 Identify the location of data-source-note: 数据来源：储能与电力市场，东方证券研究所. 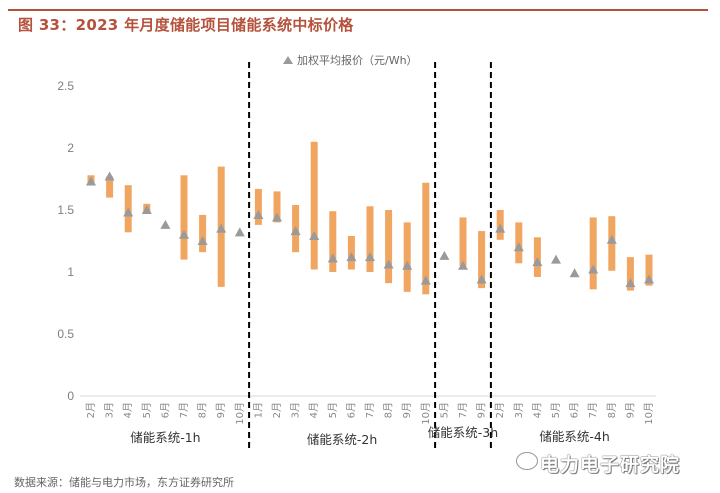
(124, 482).